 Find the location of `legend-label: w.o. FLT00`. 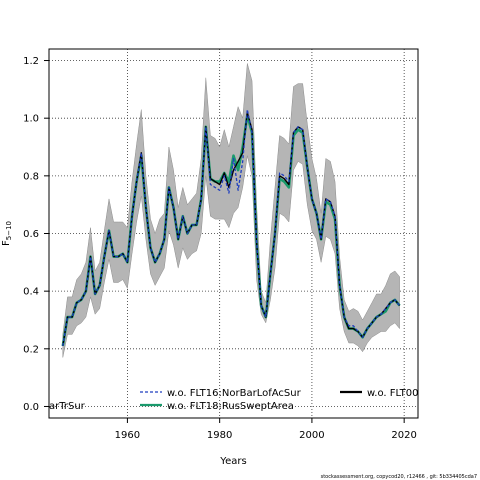

legend-label: w.o. FLT00 is located at coordinates (393, 393).